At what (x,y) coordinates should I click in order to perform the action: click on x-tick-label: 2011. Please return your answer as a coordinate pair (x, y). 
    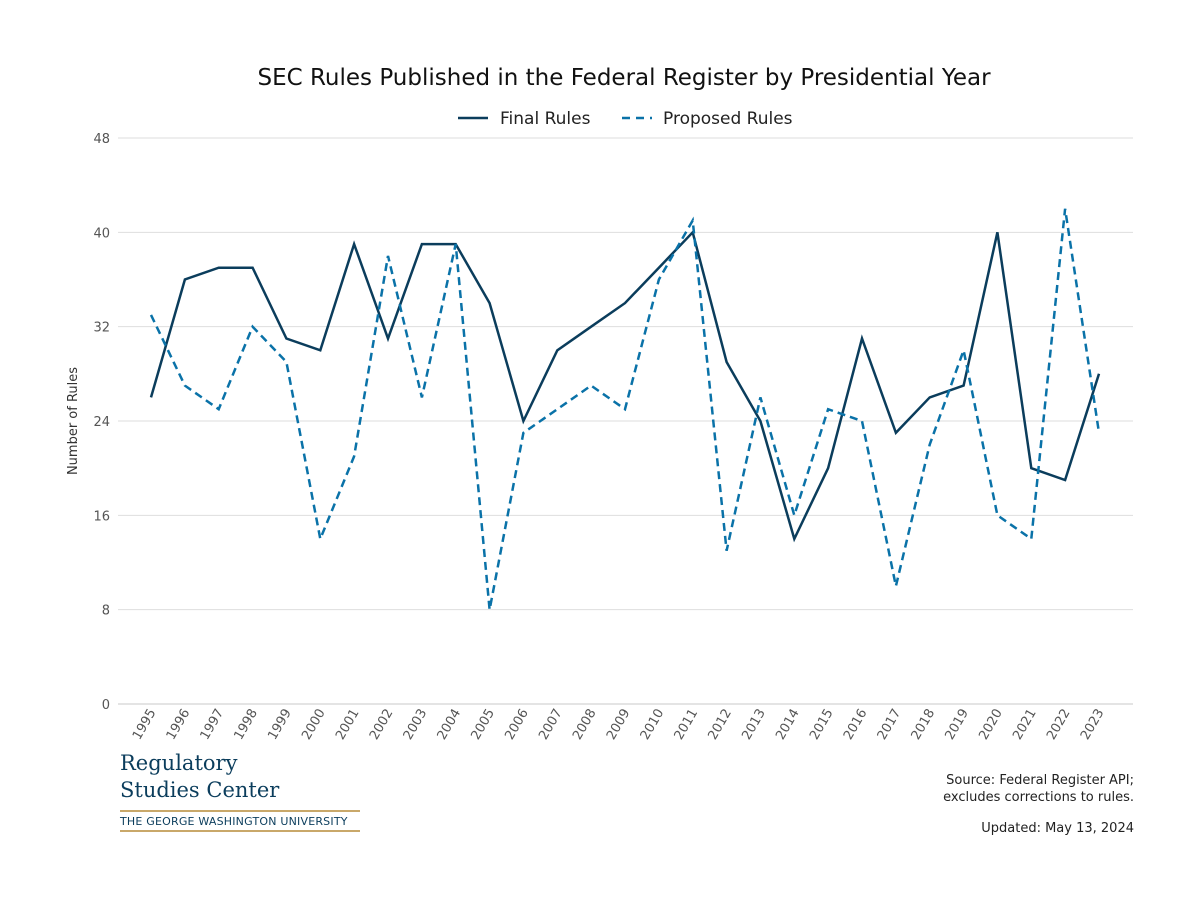
    Looking at the image, I should click on (687, 725).